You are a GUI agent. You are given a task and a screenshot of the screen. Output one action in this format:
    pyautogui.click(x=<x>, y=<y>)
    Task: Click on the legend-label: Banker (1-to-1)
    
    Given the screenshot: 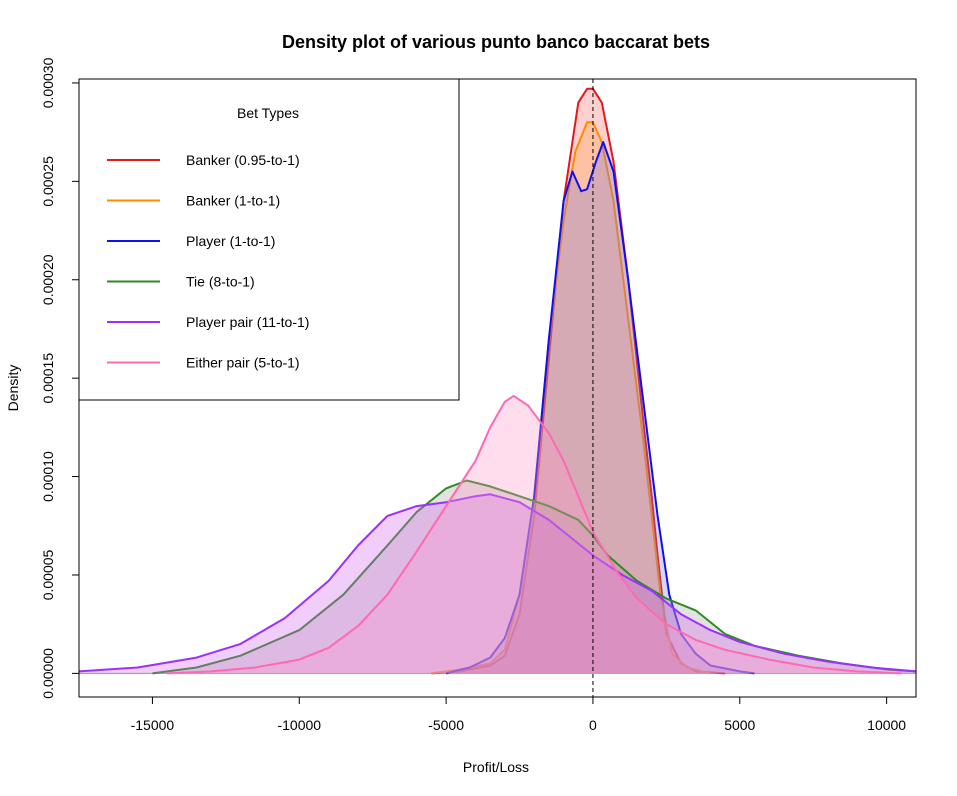 What is the action you would take?
    pyautogui.click(x=233, y=201)
    